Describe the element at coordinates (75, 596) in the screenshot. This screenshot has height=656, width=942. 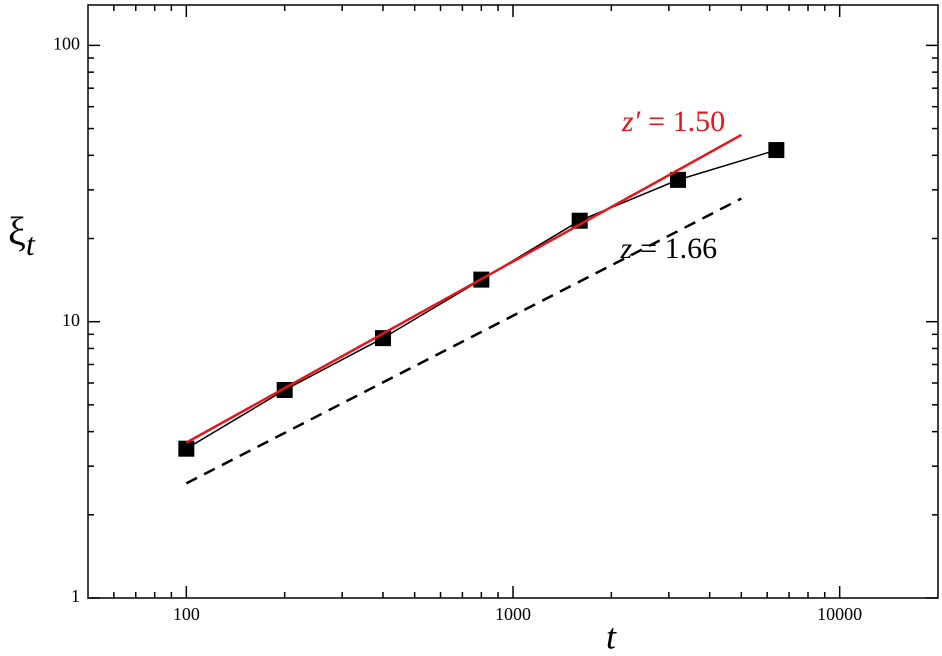
I see `y-tick-label: 1` at that location.